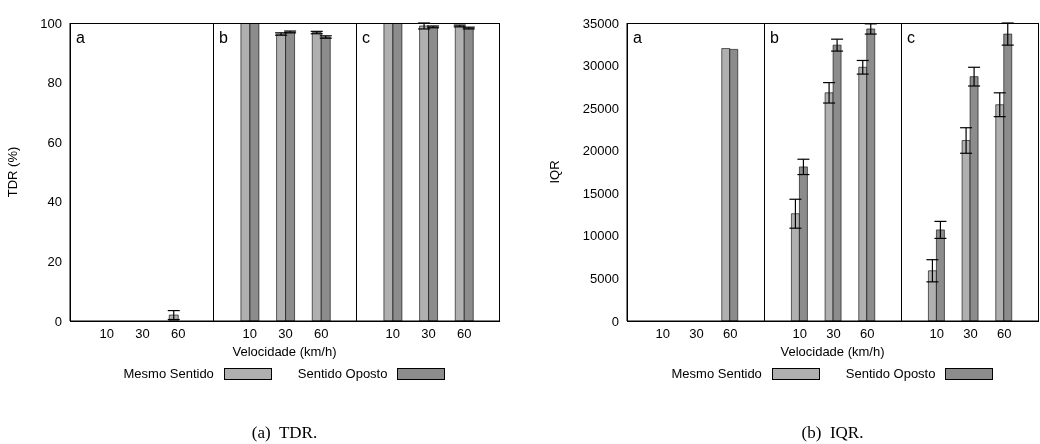 The height and width of the screenshot is (444, 1040). Describe the element at coordinates (54, 262) in the screenshot. I see `y-tick-label: 20` at that location.